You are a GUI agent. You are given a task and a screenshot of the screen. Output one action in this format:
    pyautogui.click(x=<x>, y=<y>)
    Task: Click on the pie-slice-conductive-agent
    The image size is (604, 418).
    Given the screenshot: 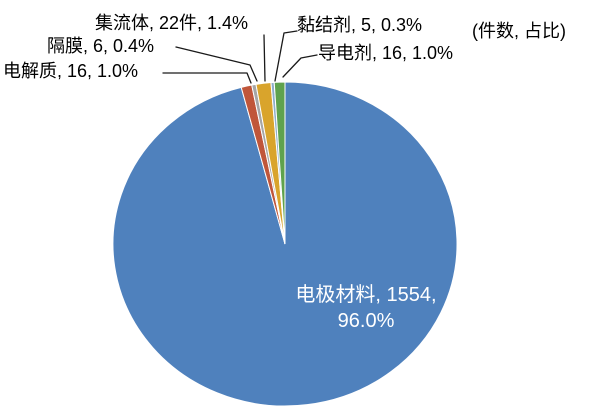 What is the action you would take?
    pyautogui.click(x=279, y=163)
    